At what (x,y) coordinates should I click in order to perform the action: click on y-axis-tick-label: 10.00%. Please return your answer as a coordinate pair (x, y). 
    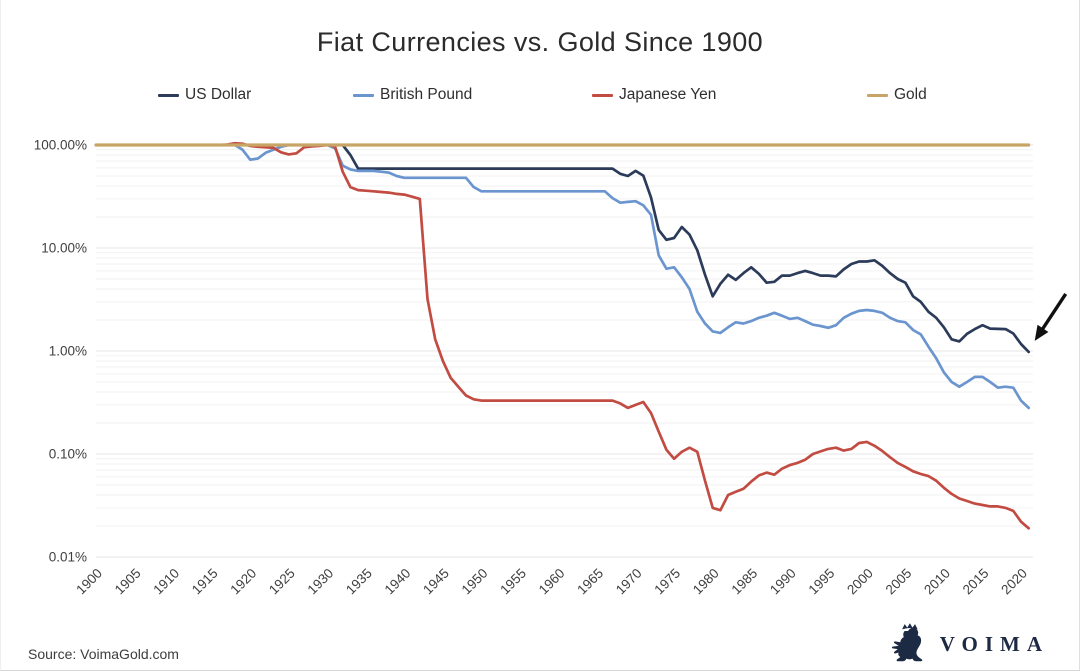
    Looking at the image, I should click on (64, 248).